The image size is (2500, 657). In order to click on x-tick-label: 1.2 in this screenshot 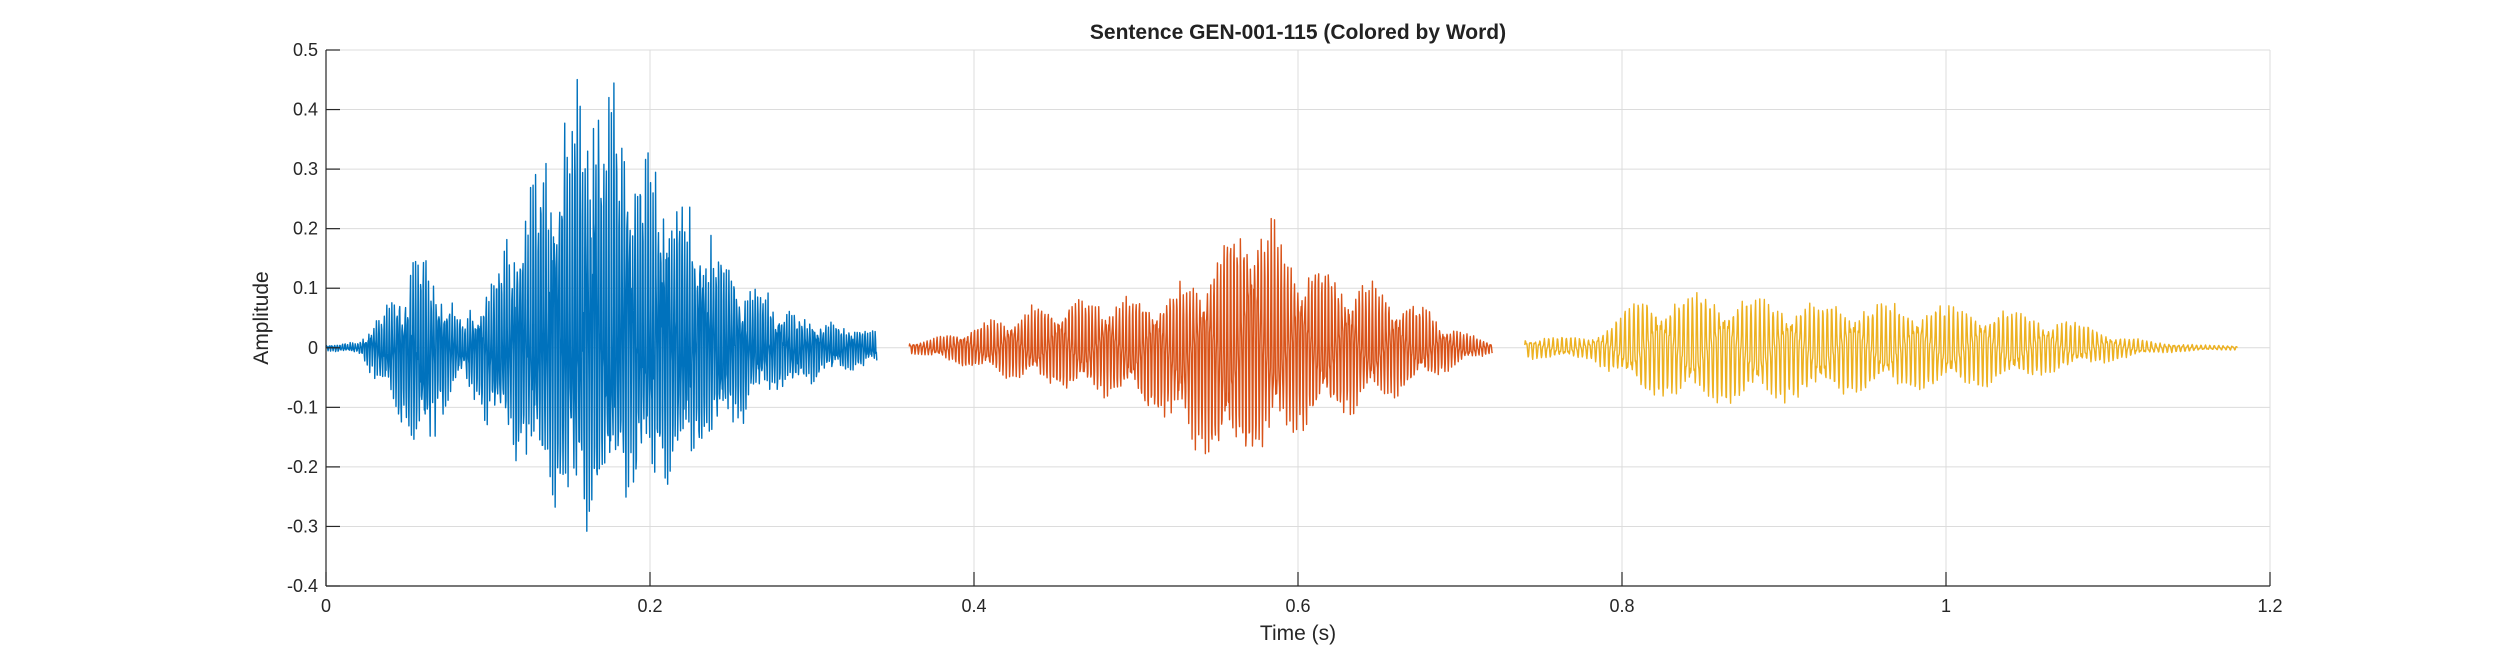, I will do `click(2269, 606)`.